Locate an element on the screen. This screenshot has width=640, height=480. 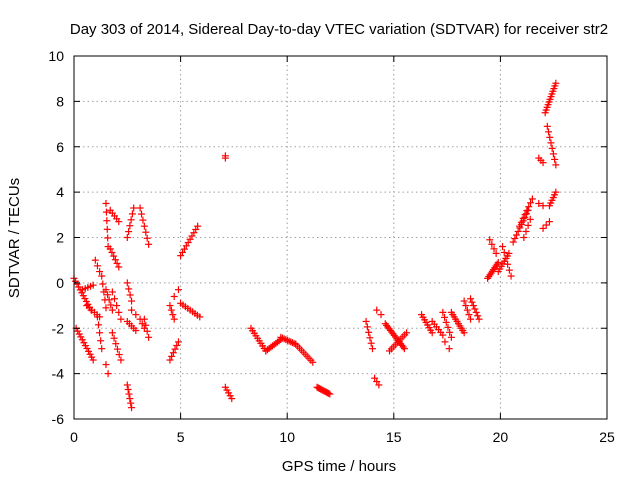
x-tick-label: 25 is located at coordinates (607, 437).